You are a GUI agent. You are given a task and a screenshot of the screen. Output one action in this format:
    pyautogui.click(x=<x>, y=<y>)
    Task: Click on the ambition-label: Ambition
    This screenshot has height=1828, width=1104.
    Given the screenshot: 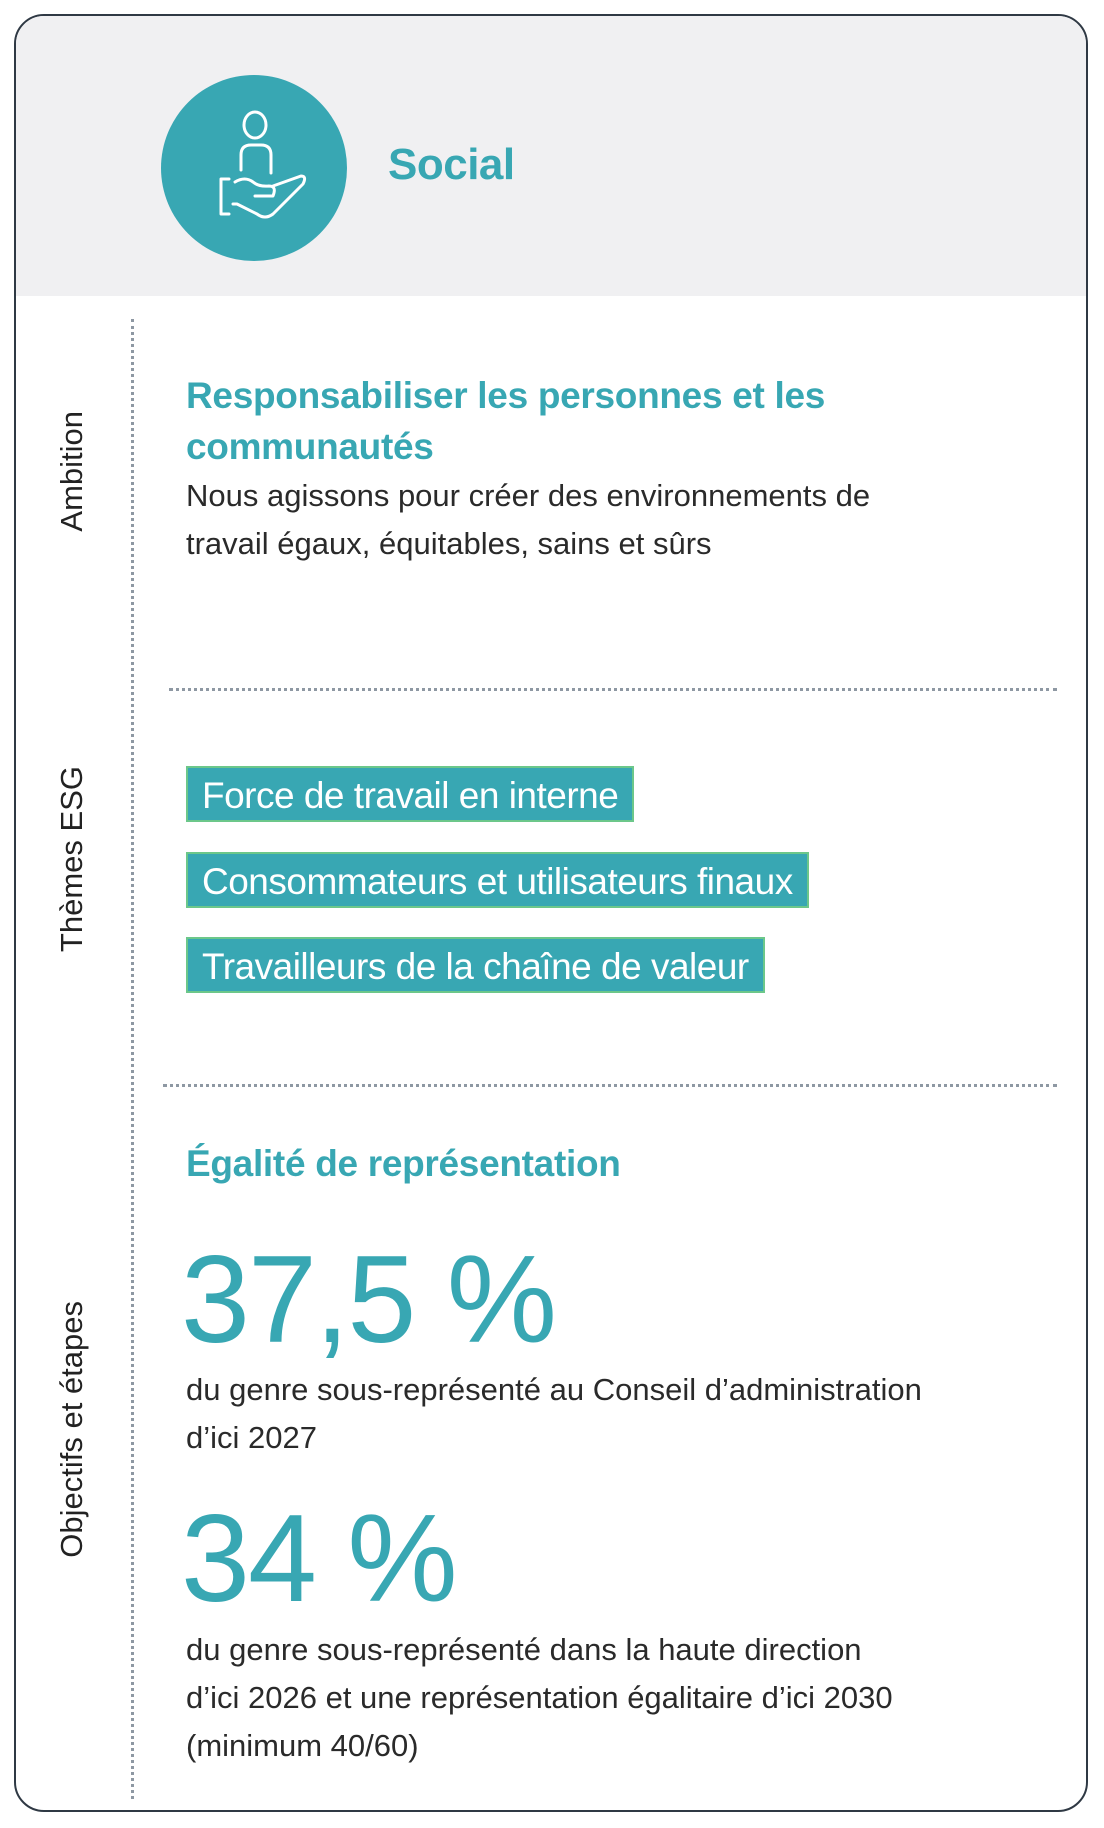 What is the action you would take?
    pyautogui.click(x=71, y=471)
    